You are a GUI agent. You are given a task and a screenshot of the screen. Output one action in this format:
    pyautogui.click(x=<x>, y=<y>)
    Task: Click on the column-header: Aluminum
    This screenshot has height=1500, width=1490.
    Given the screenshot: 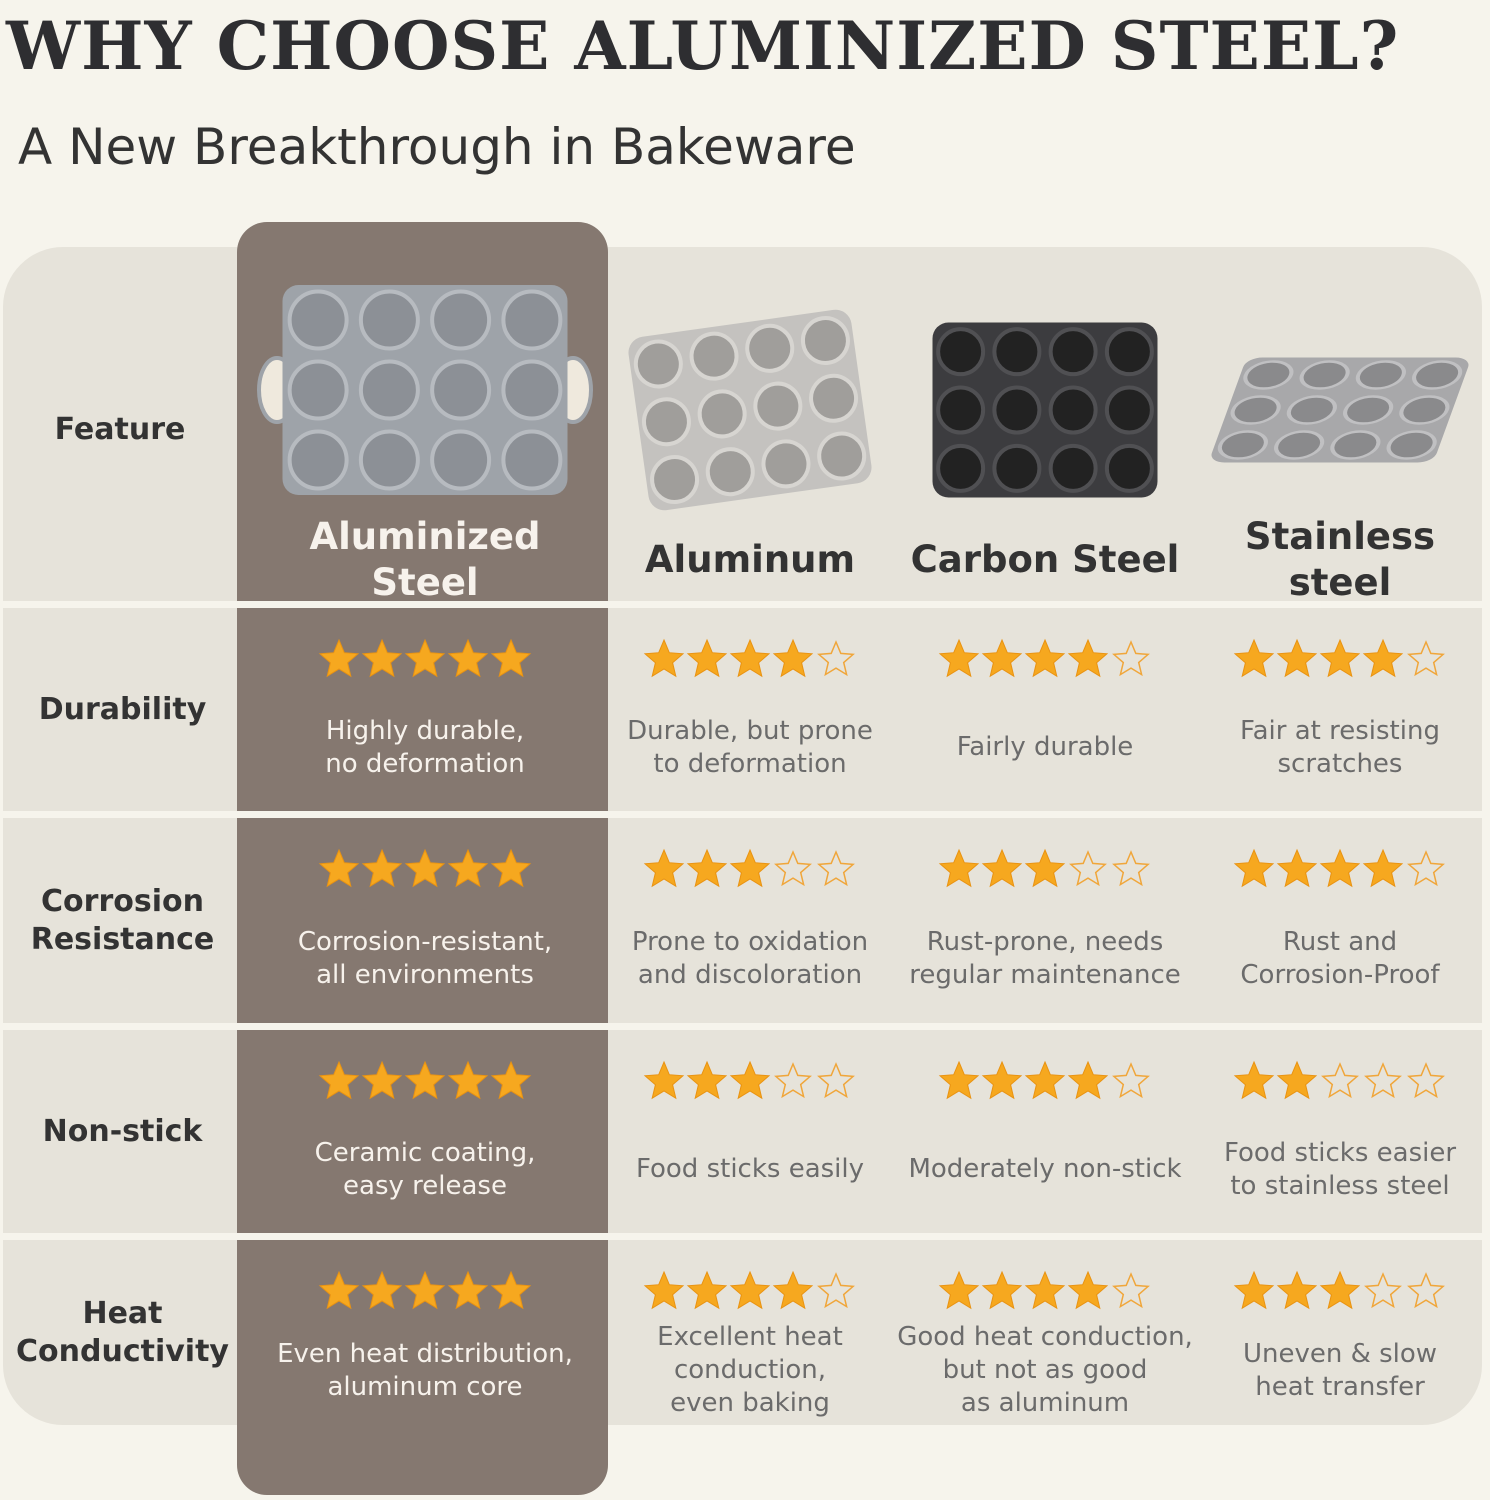 What is the action you would take?
    pyautogui.click(x=750, y=559)
    